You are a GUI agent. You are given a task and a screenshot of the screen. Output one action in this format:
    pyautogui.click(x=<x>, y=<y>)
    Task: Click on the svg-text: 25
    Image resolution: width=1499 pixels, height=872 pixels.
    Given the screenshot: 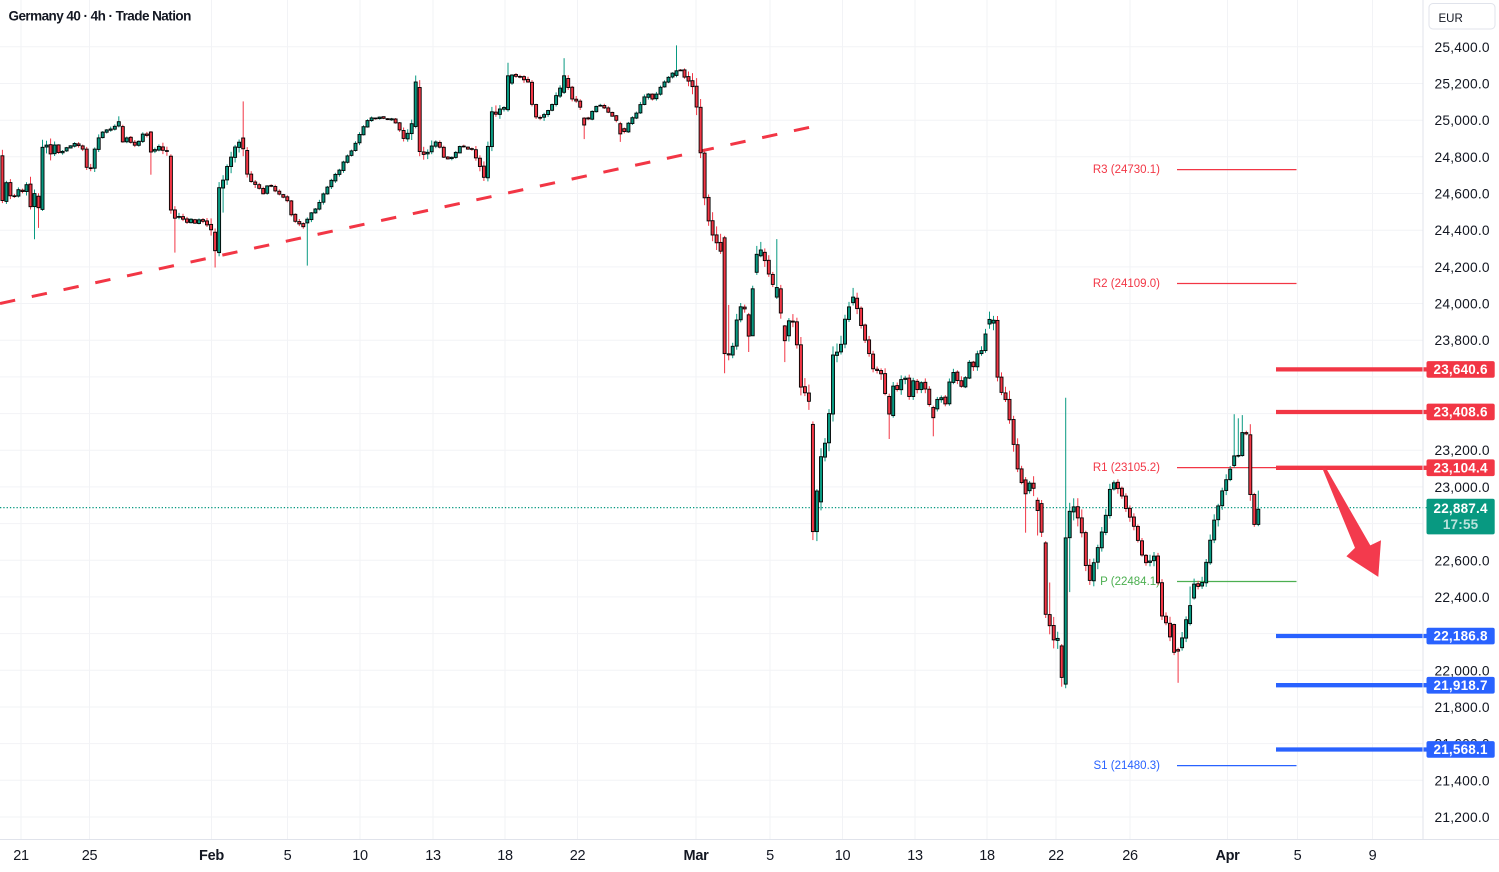 What is the action you would take?
    pyautogui.click(x=90, y=856)
    